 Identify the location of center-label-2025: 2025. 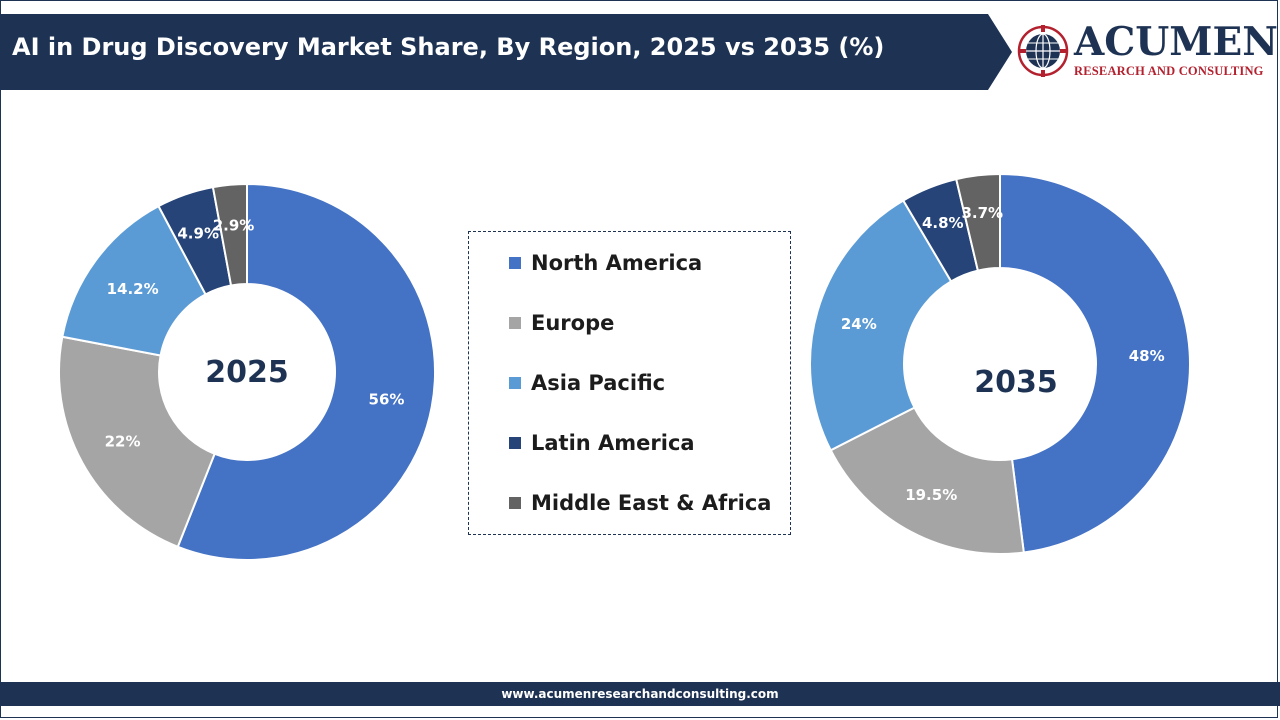
(247, 372).